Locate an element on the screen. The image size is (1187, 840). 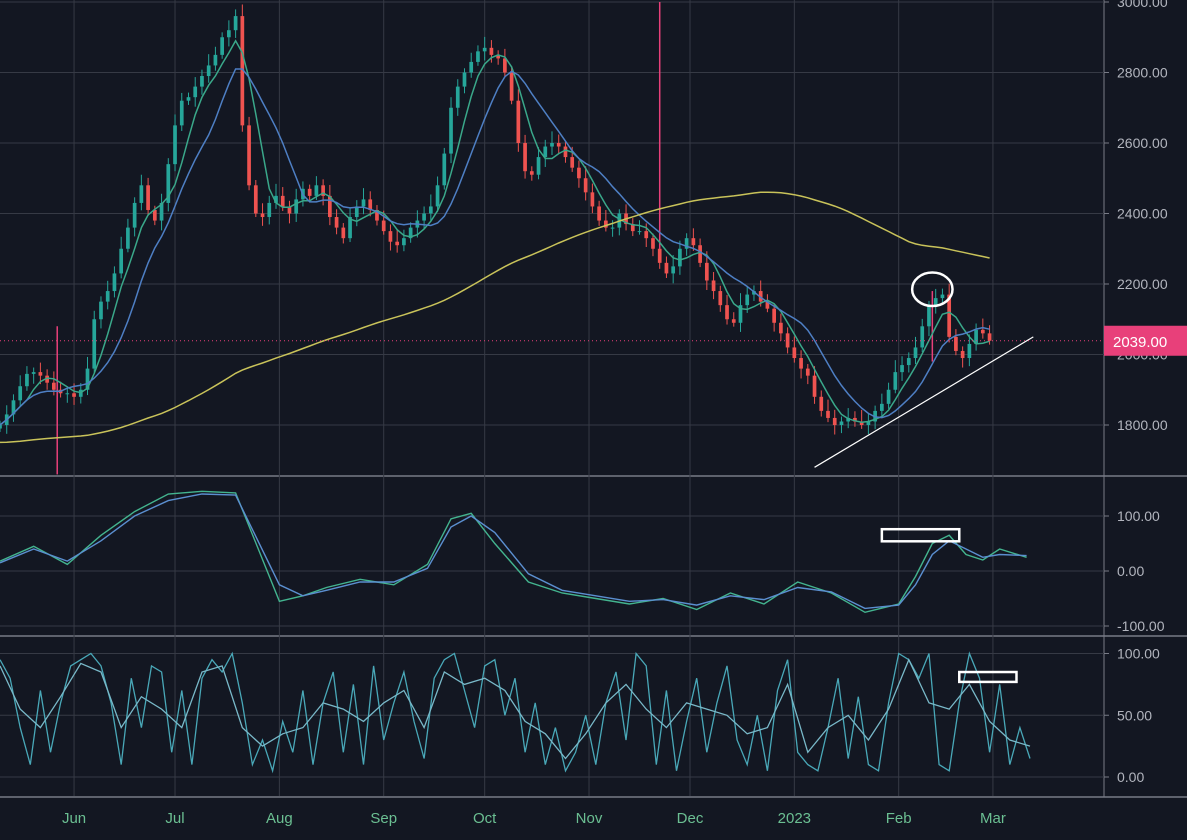
oscillator-box-annotation is located at coordinates (920, 535).